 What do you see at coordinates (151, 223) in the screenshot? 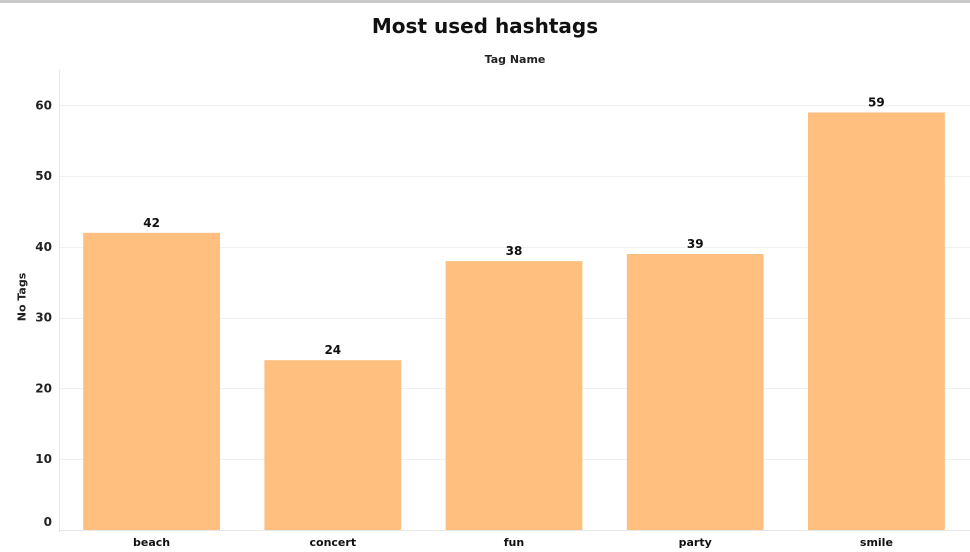
I see `data-label-beach: 42` at bounding box center [151, 223].